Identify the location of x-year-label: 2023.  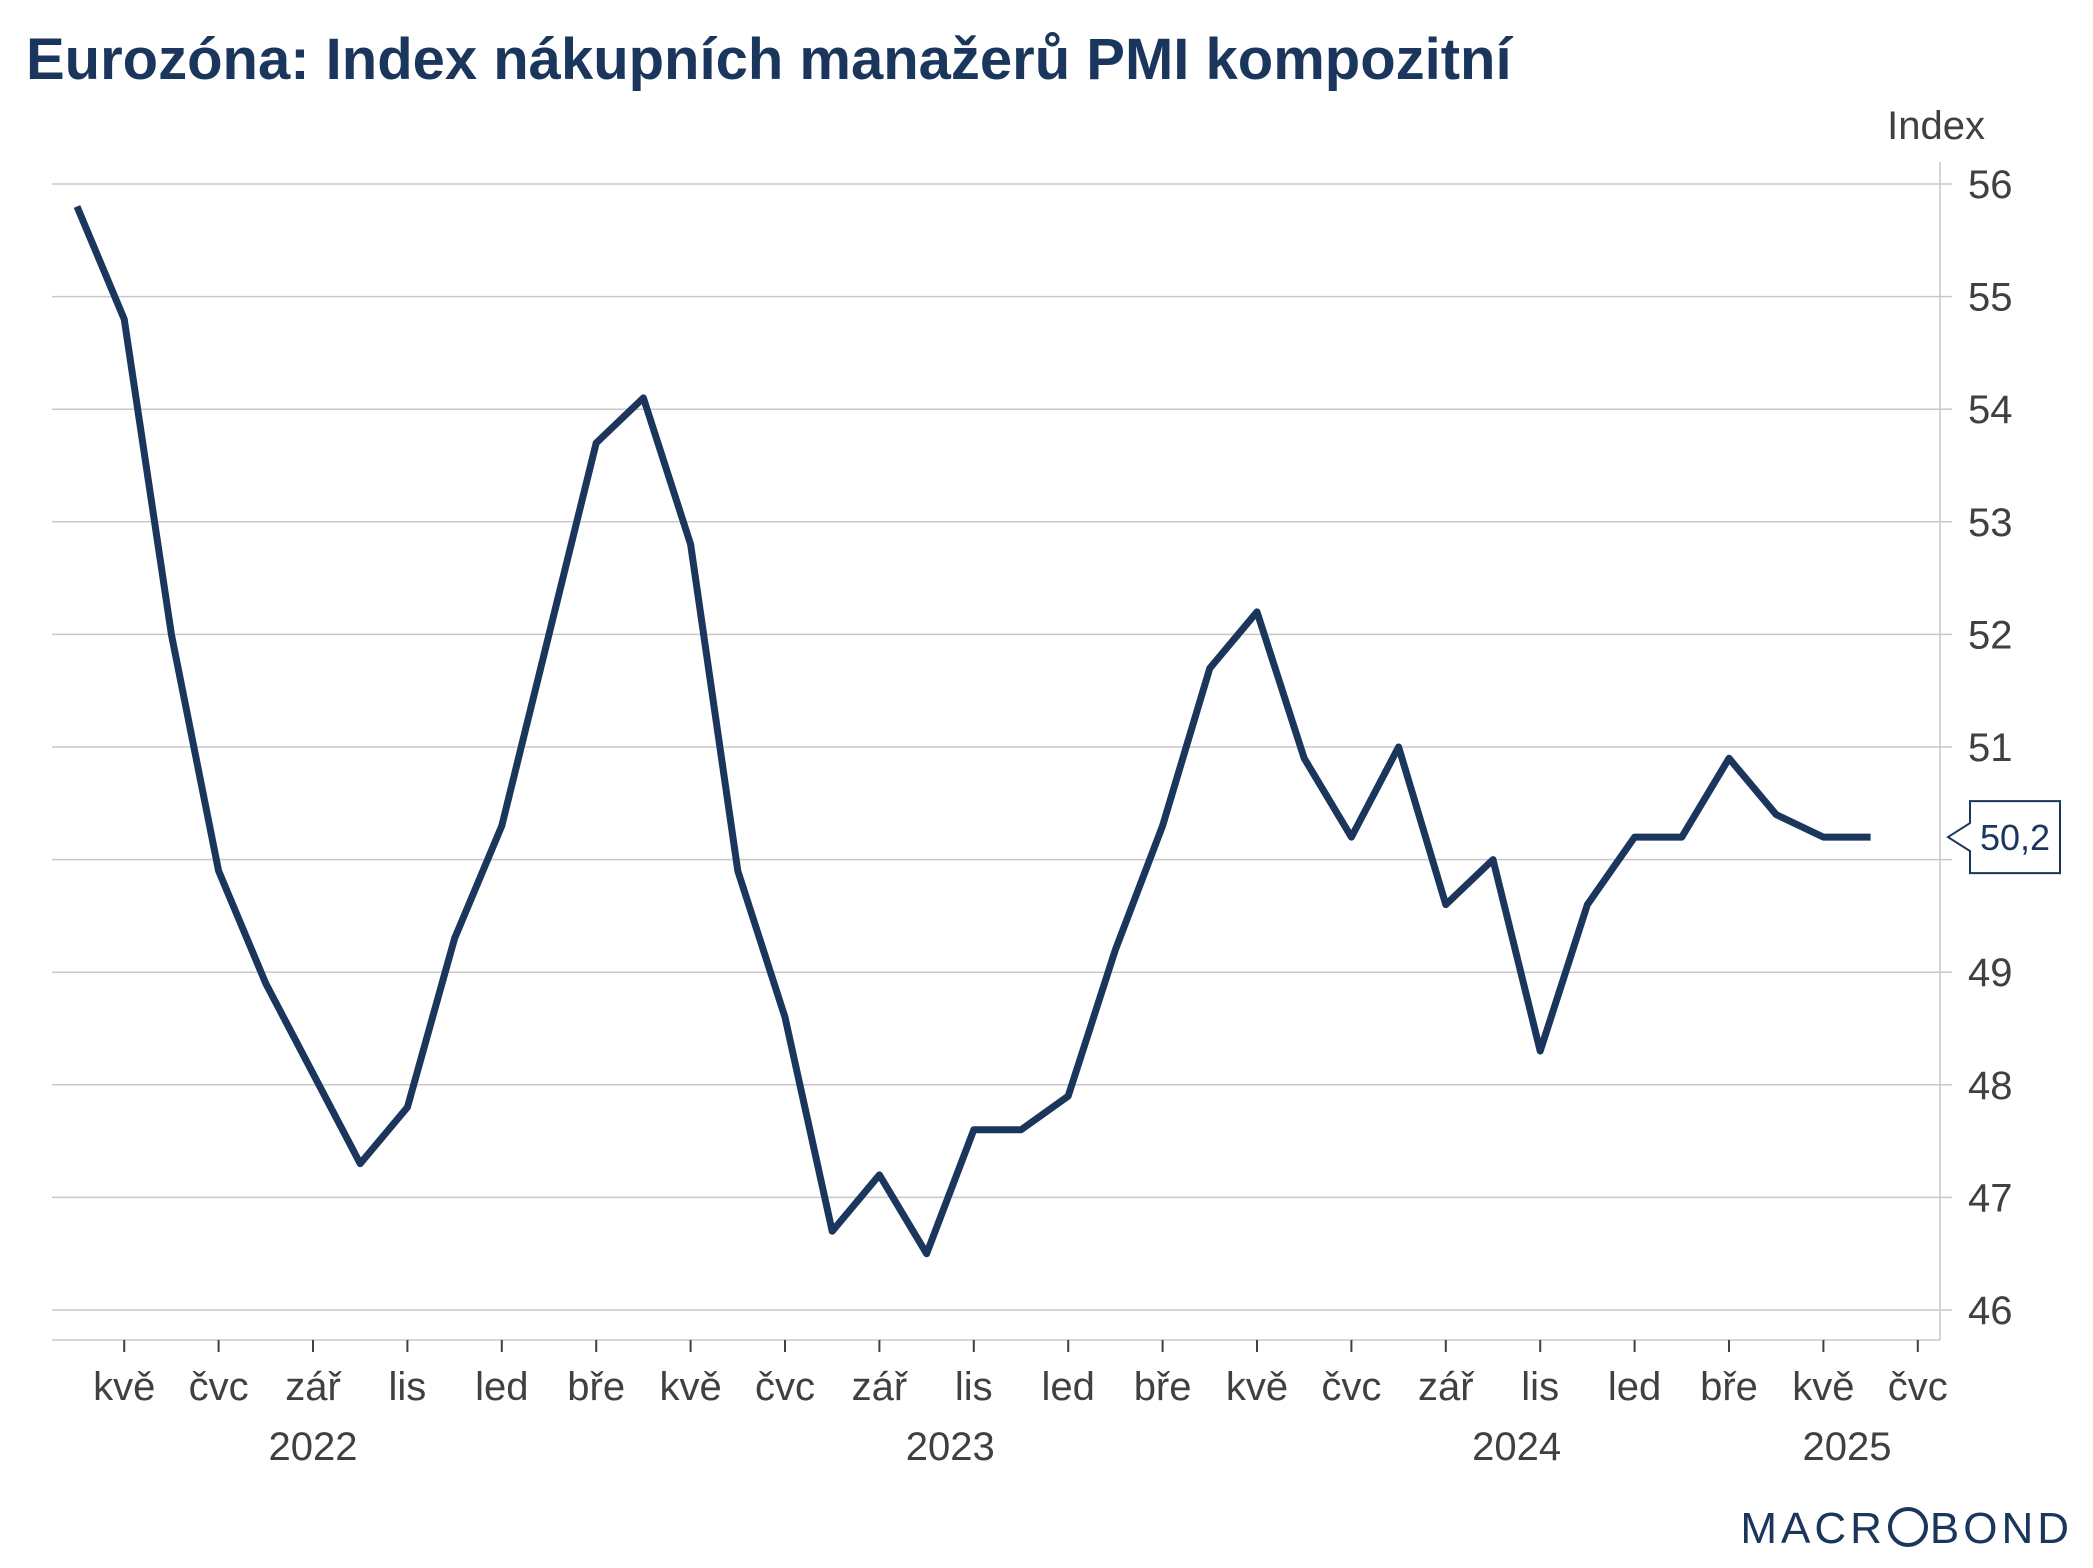
(950, 1447).